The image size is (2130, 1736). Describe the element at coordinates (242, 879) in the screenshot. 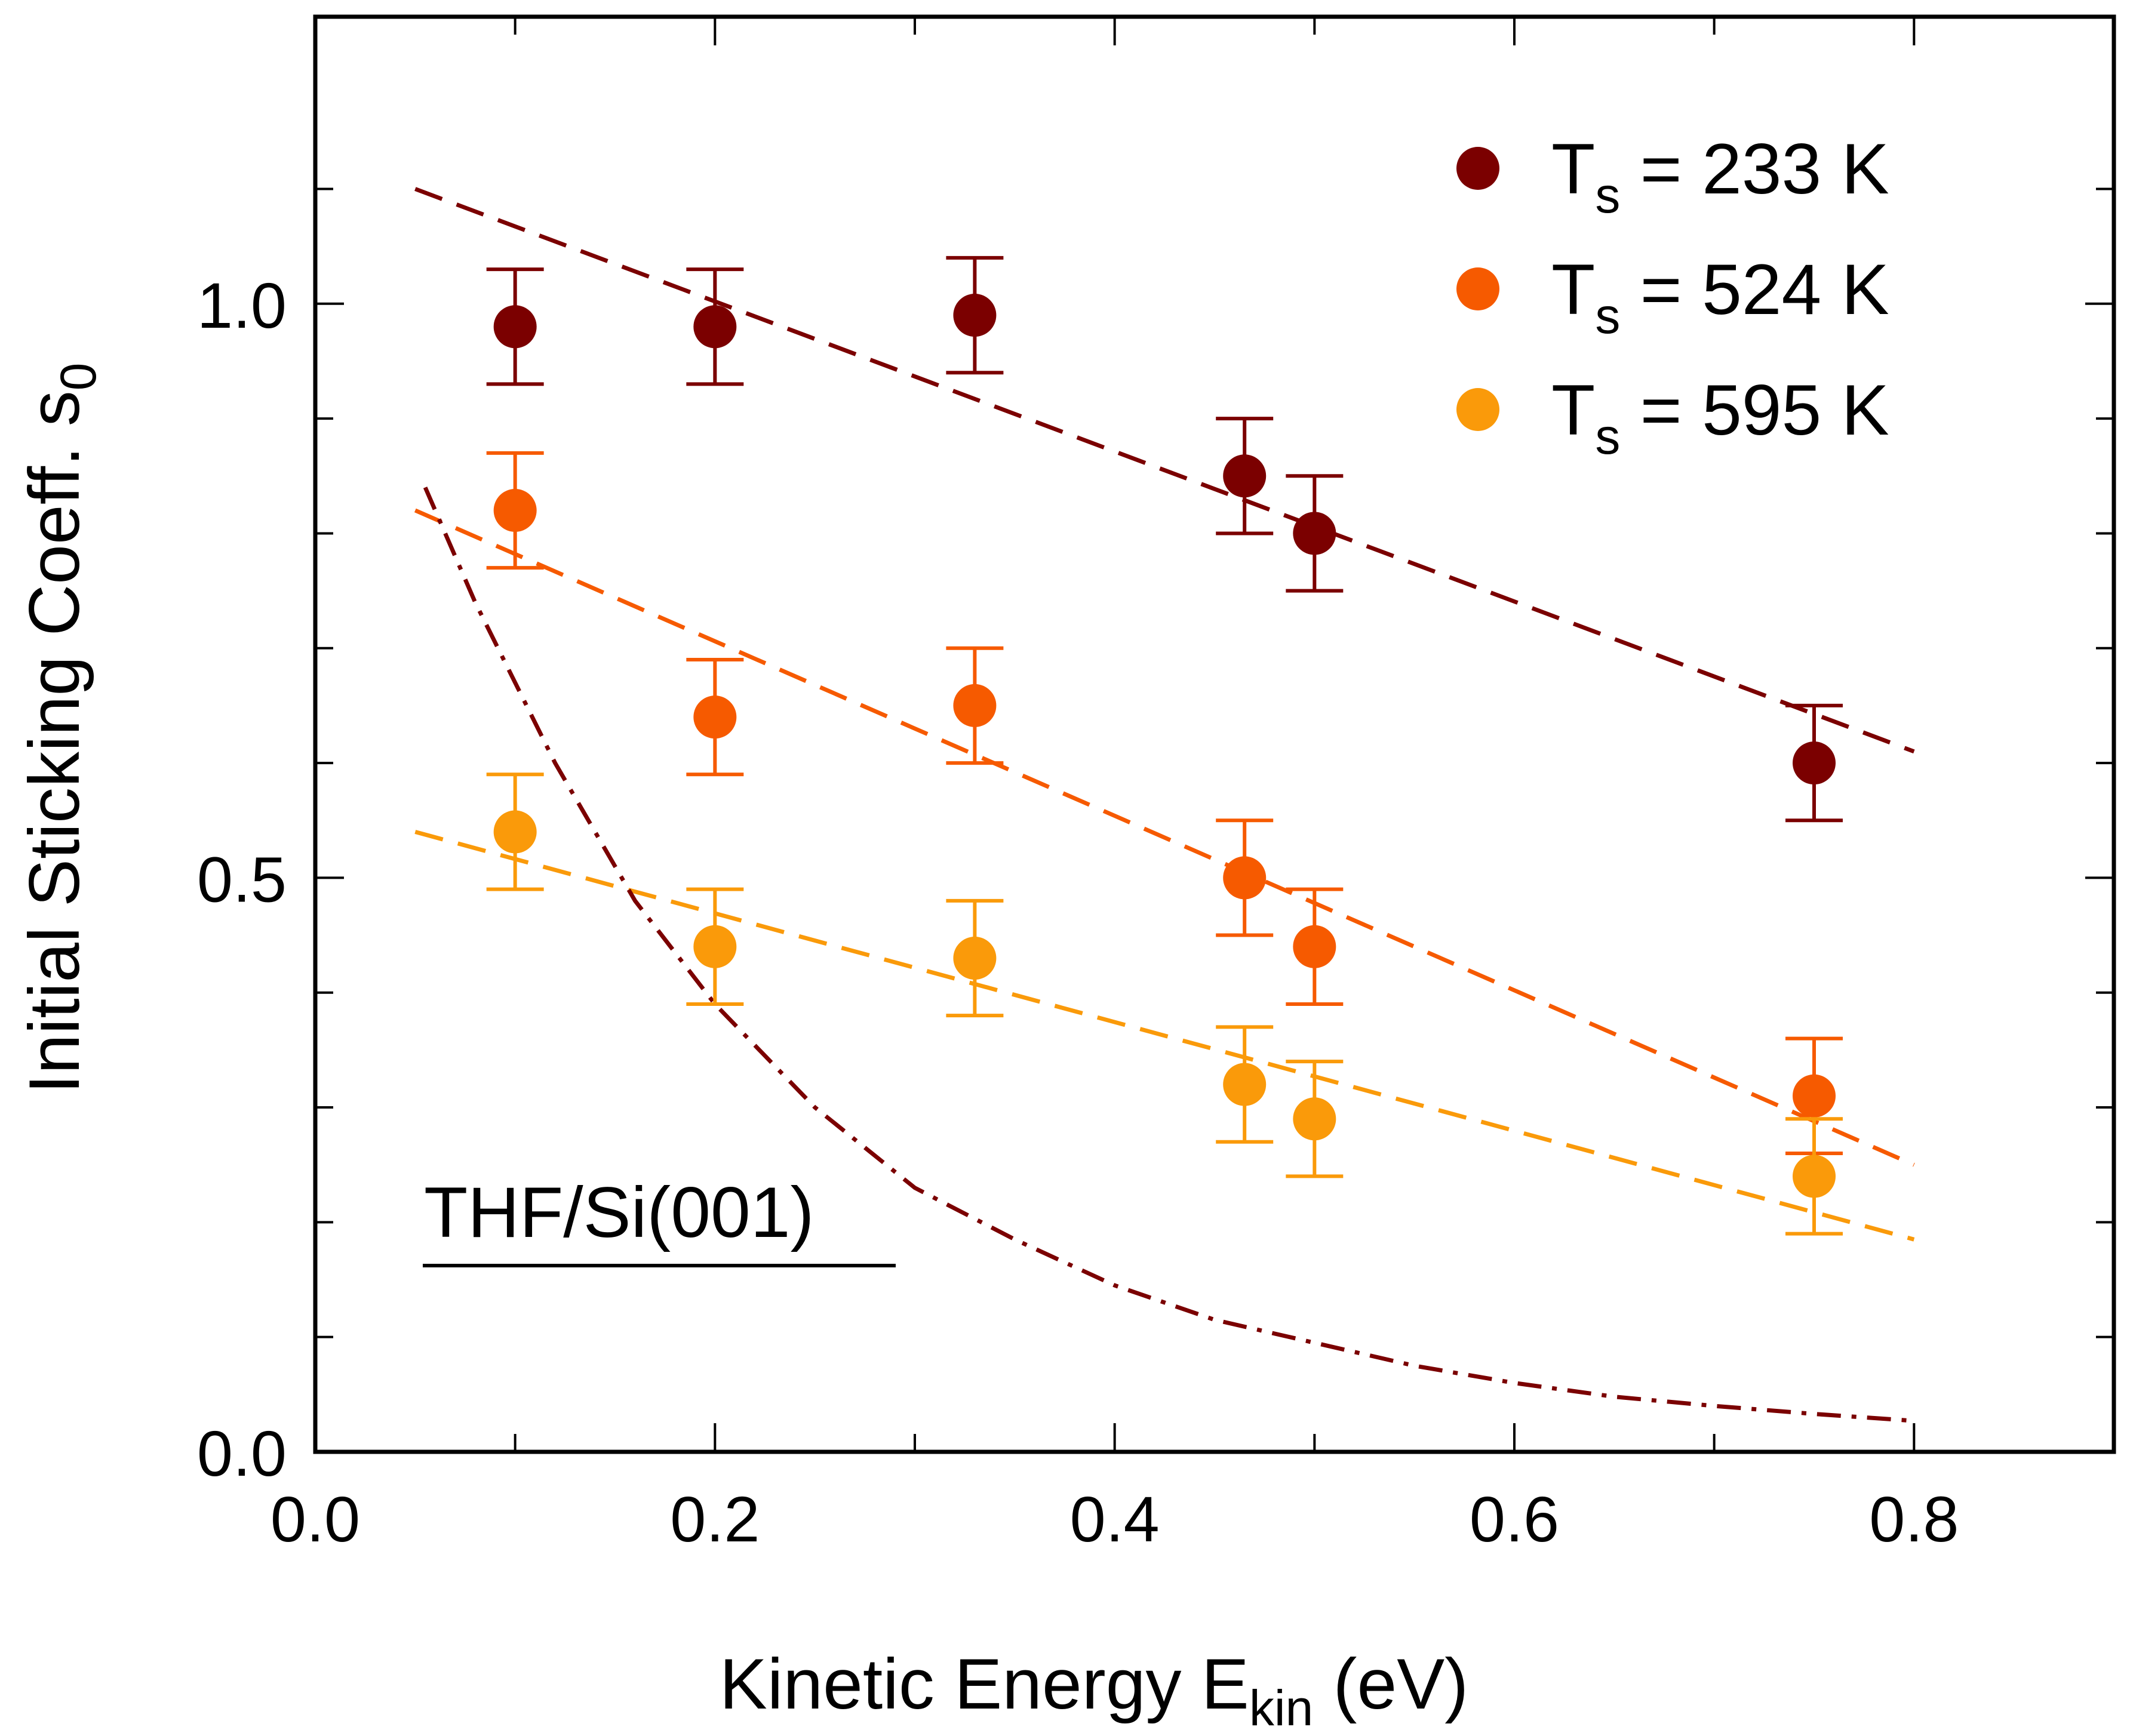

I see `y-tick-label: 0.5` at that location.